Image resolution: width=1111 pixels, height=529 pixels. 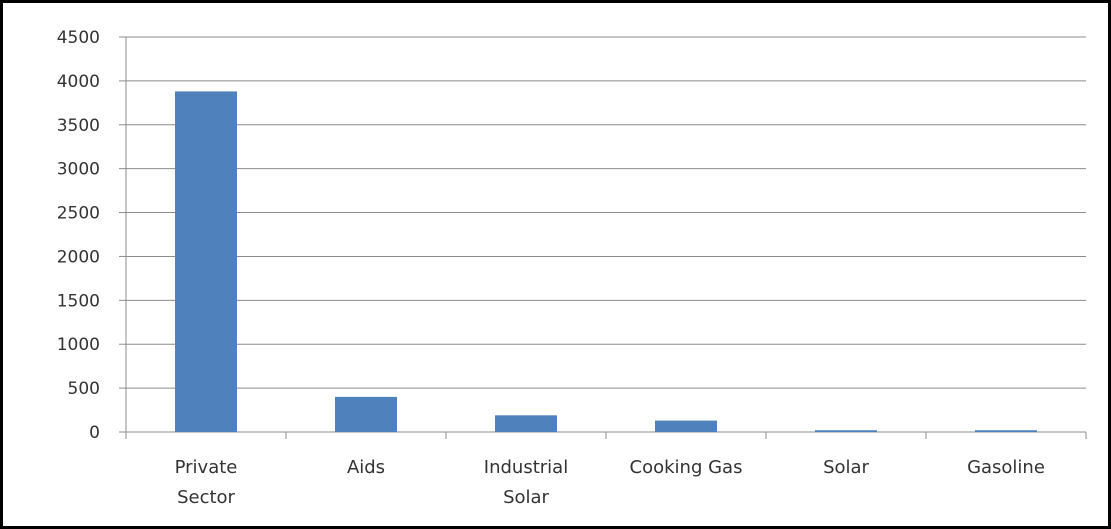 I want to click on y-tick-label: 3000, so click(x=78, y=170).